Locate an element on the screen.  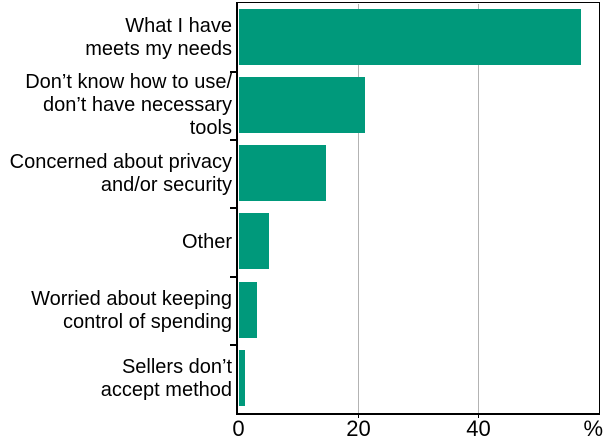
category-label: What I have meets my needs is located at coordinates (158, 37).